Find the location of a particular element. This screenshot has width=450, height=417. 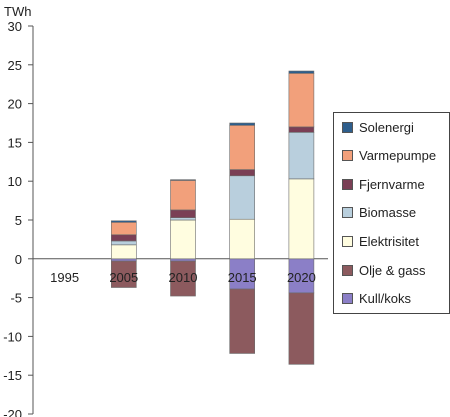

legend-item: Solenergi is located at coordinates (378, 127).